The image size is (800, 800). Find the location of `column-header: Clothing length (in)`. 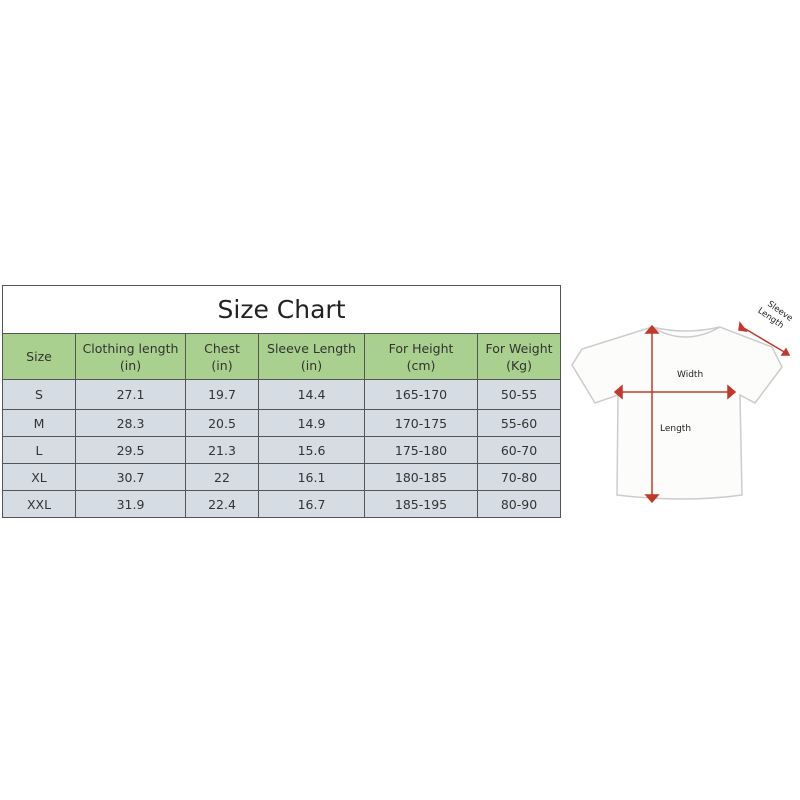

column-header: Clothing length (in) is located at coordinates (130, 356).